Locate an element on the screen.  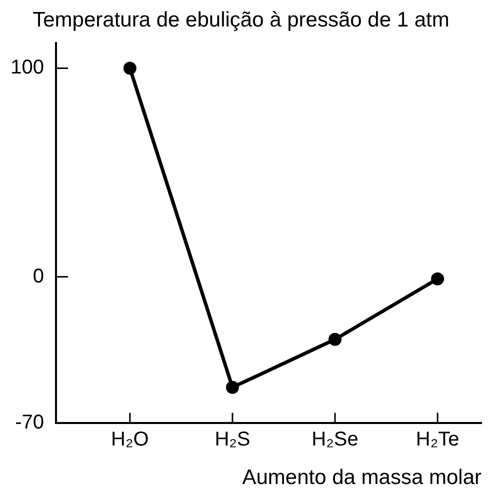
x-tick-label: H₂O is located at coordinates (130, 439).